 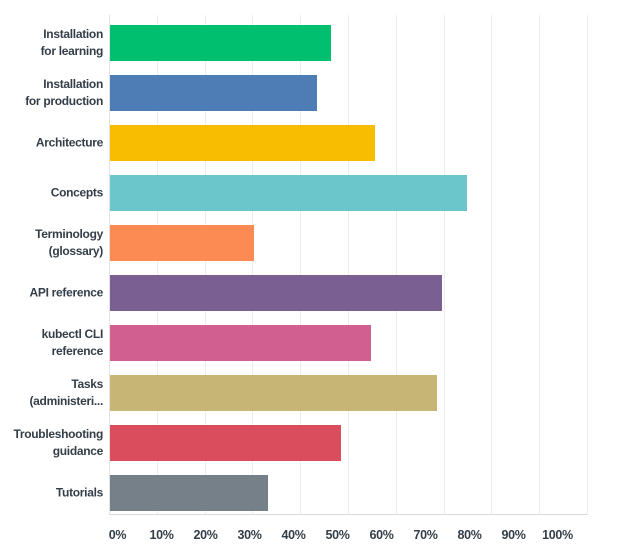 What do you see at coordinates (249, 535) in the screenshot?
I see `x-tick-label: 30%` at bounding box center [249, 535].